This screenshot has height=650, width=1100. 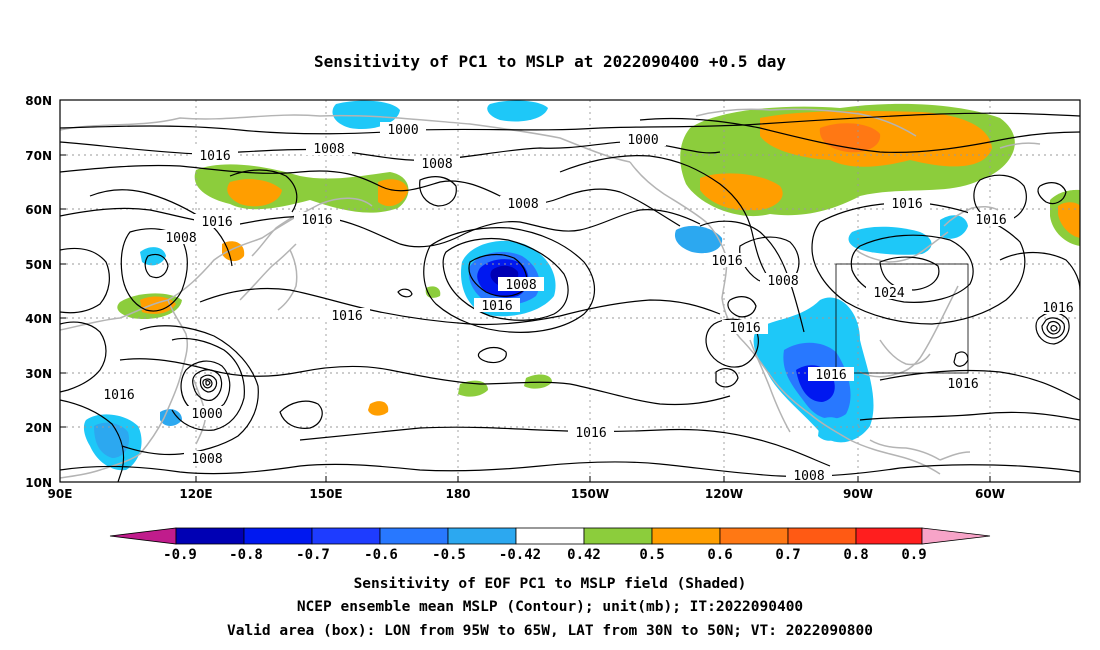 What do you see at coordinates (724, 494) in the screenshot?
I see `lon-label: 120W` at bounding box center [724, 494].